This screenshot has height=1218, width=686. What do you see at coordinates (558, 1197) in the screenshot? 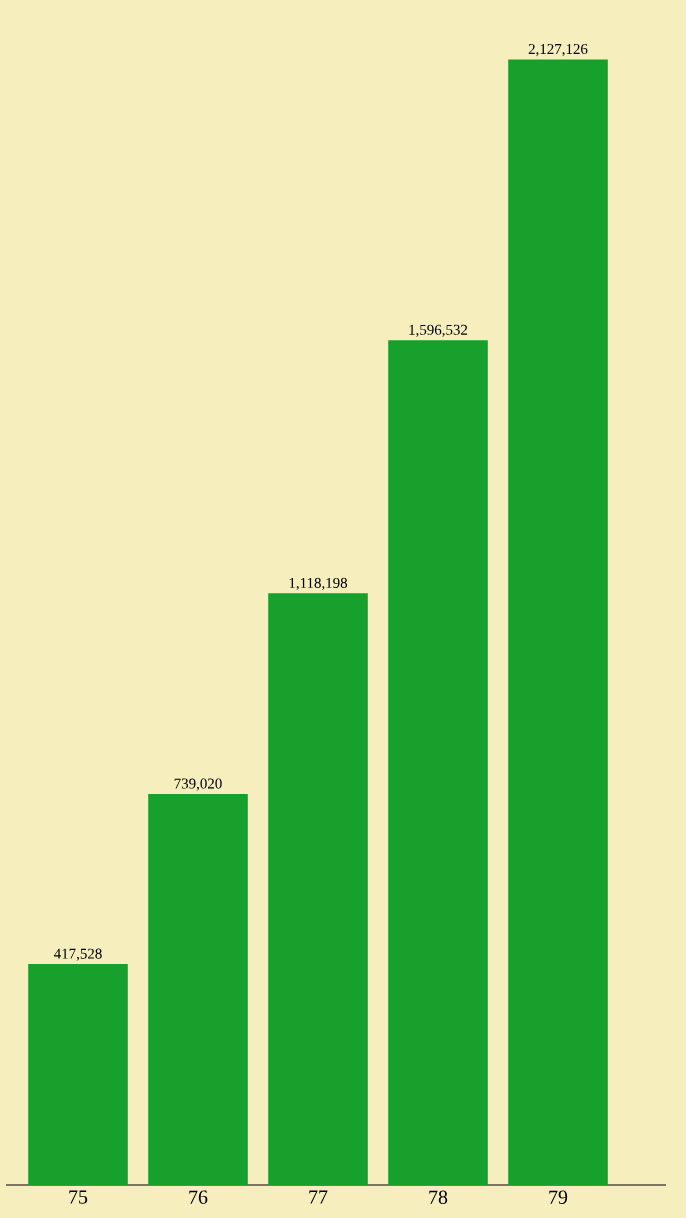
I see `x-tick-label: 79` at bounding box center [558, 1197].